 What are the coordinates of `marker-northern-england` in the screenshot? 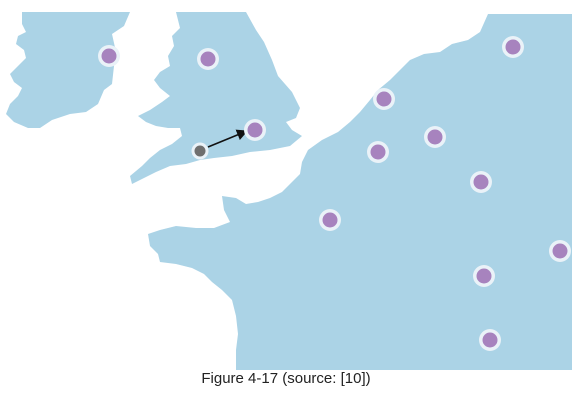 It's located at (208, 59).